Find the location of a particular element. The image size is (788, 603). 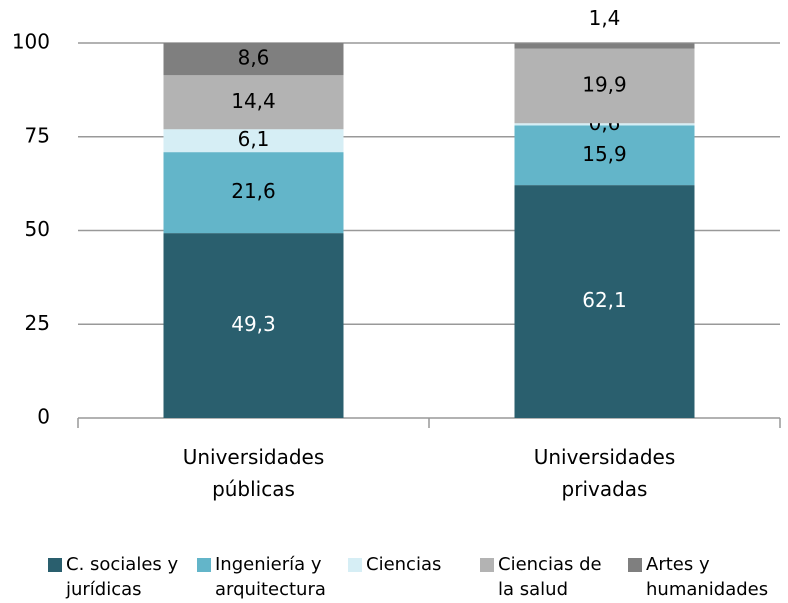

legend-item: C. sociales y jurídicas is located at coordinates (116, 577).